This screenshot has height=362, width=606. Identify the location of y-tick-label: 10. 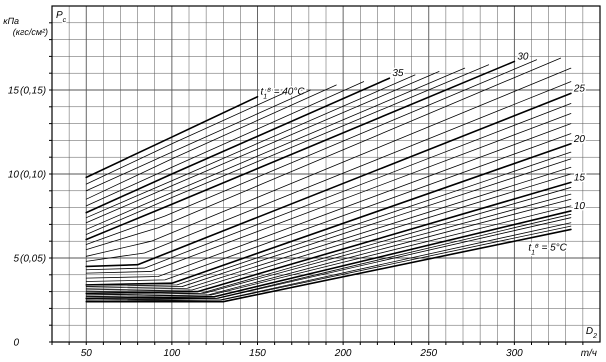
(14, 175).